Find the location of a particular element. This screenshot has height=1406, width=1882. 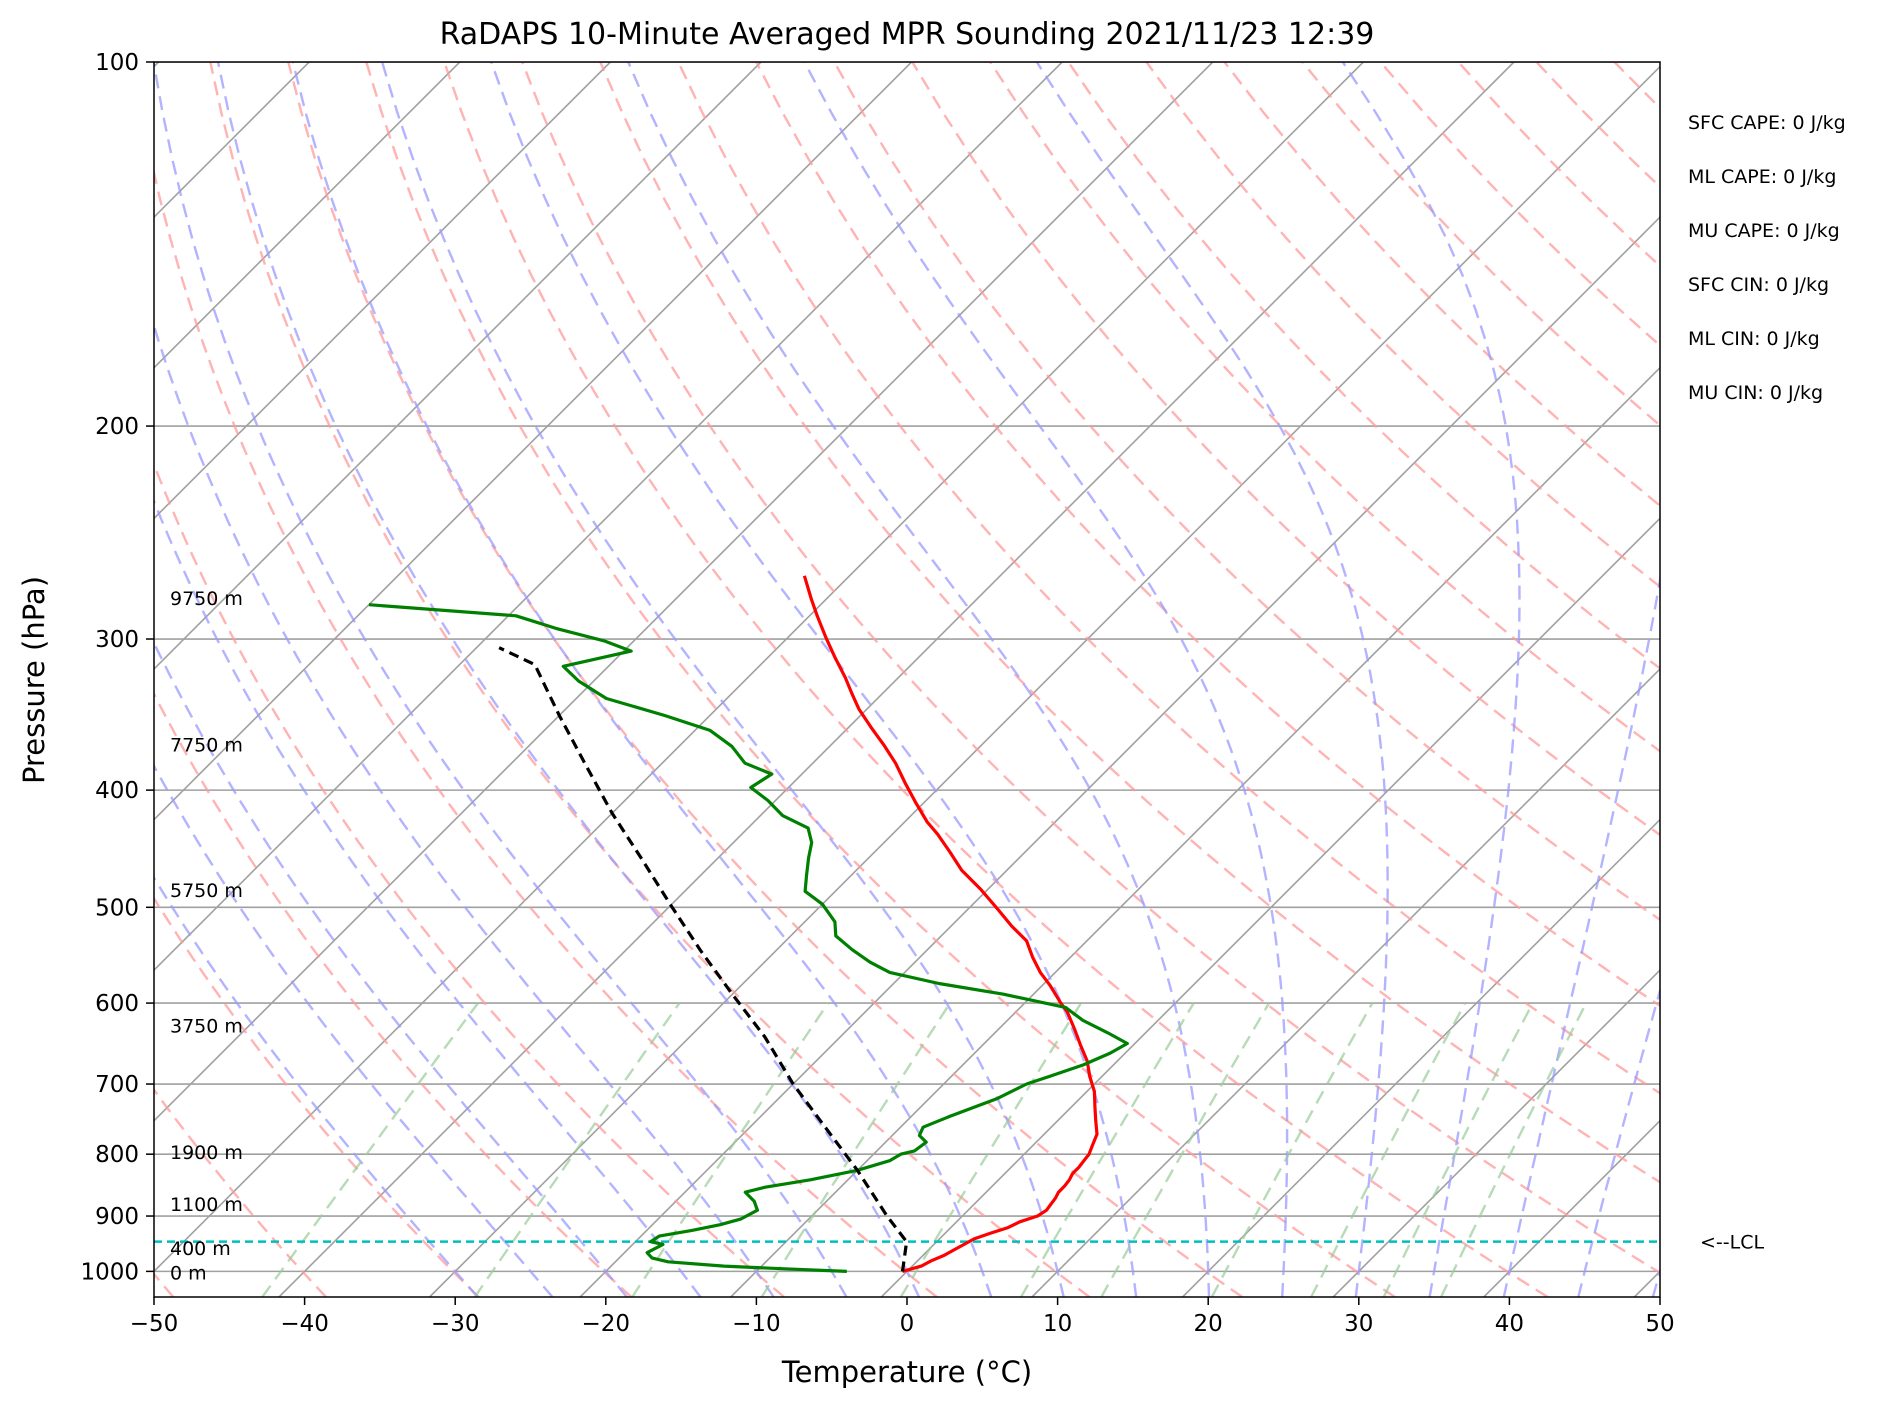

x-tick-label: 0 is located at coordinates (907, 1324).